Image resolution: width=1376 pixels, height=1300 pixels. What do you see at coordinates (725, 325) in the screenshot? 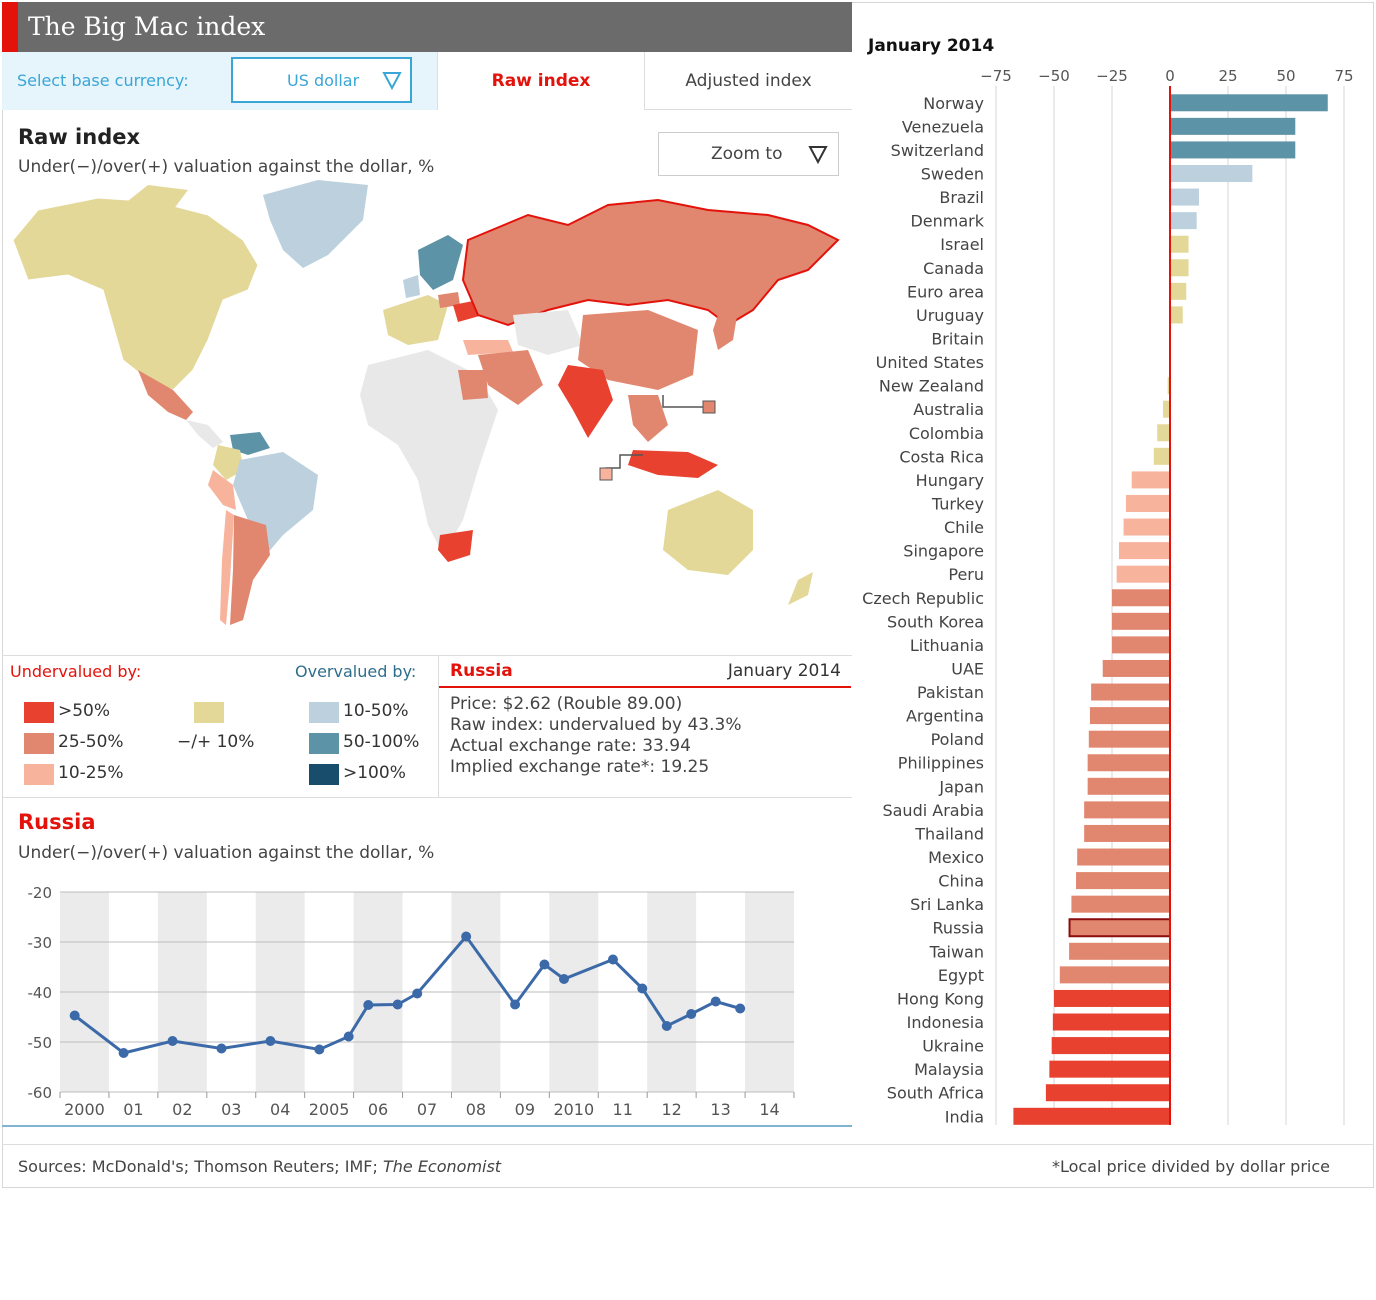
I see `region-japan` at bounding box center [725, 325].